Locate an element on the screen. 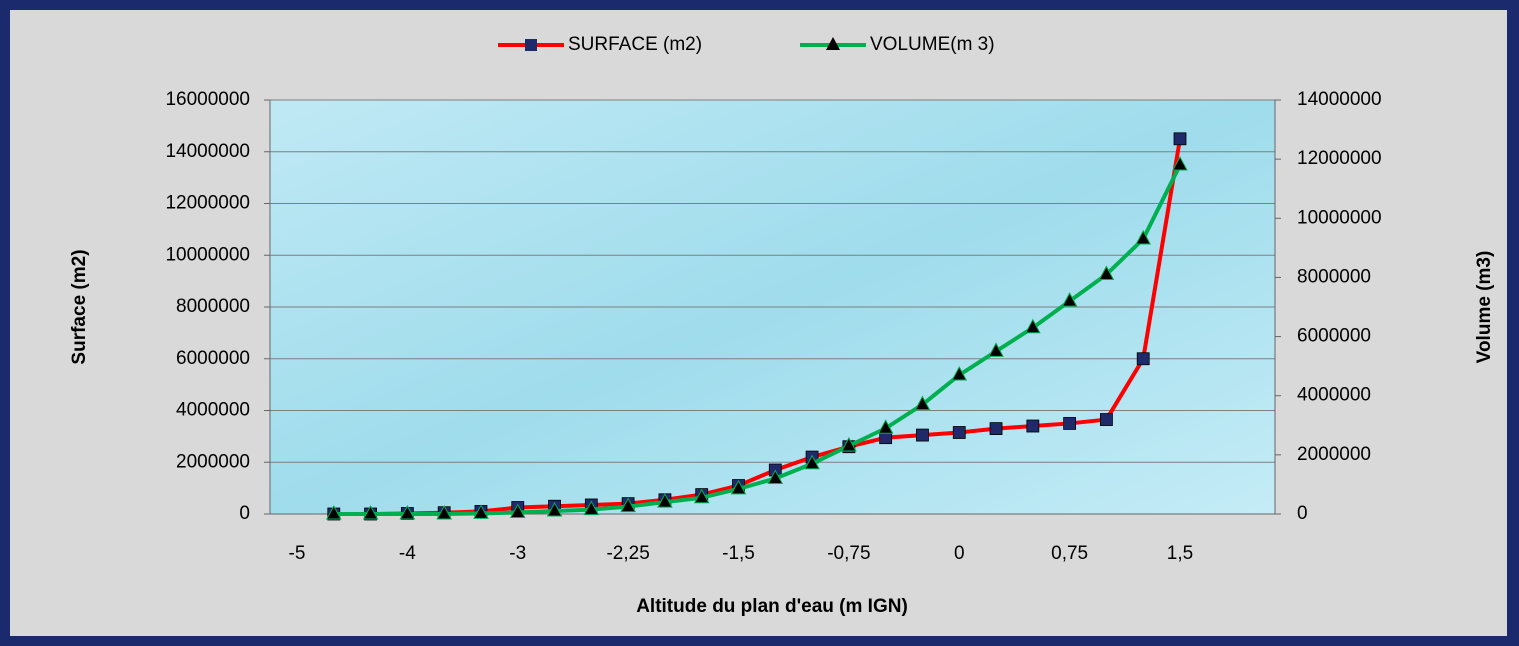  y2-tick-label: 14000000 is located at coordinates (1339, 99).